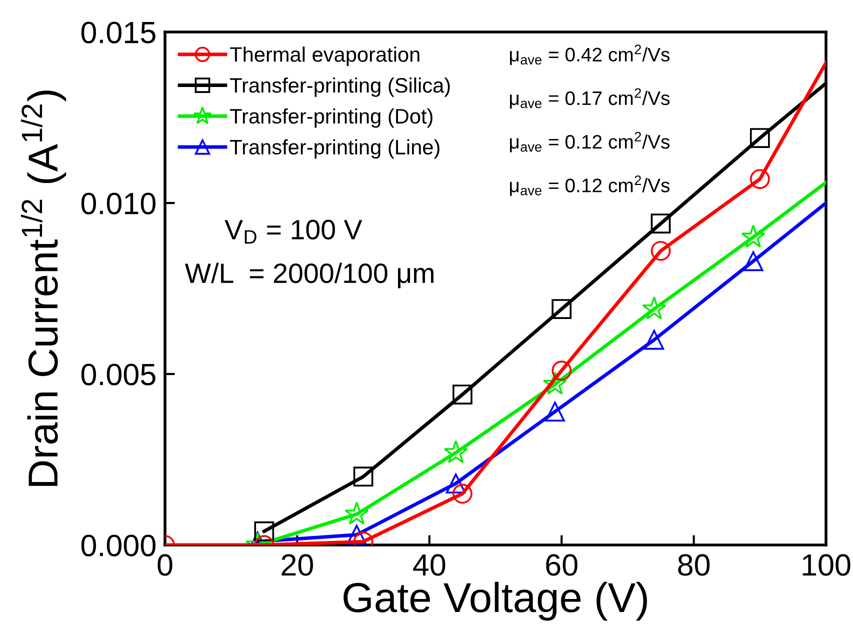 Image resolution: width=853 pixels, height=630 pixels. Describe the element at coordinates (590, 98) in the screenshot. I see `annotation: μ$_{ave}$ = 0.17 cm$^{2}$/Vs` at that location.